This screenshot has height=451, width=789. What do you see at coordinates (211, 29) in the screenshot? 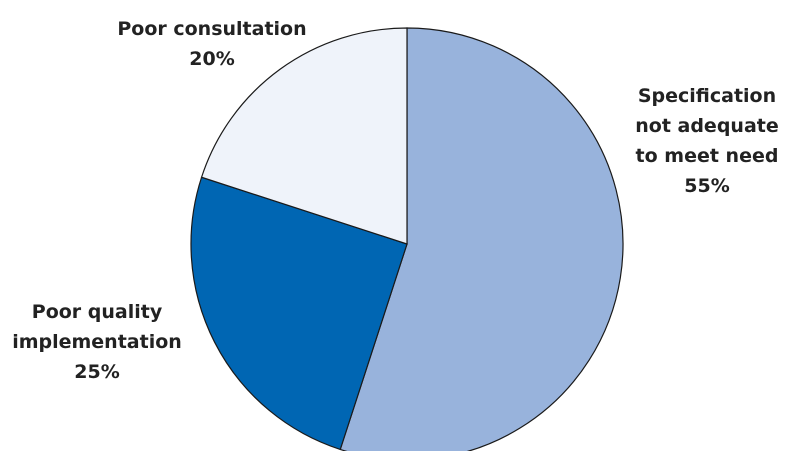
I see `slice-category-label: Poor consultation` at bounding box center [211, 29].